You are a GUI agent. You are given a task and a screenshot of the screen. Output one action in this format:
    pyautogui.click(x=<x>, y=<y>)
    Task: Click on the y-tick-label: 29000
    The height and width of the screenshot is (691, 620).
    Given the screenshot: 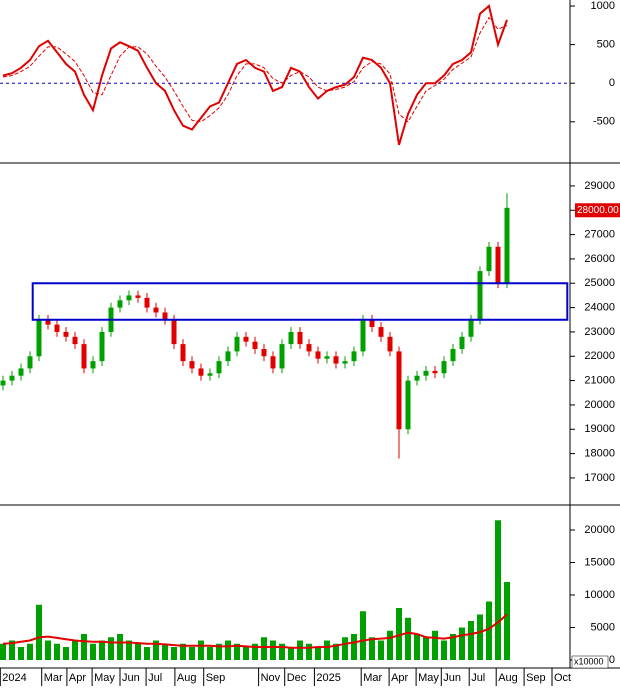 What is the action you would take?
    pyautogui.click(x=599, y=186)
    